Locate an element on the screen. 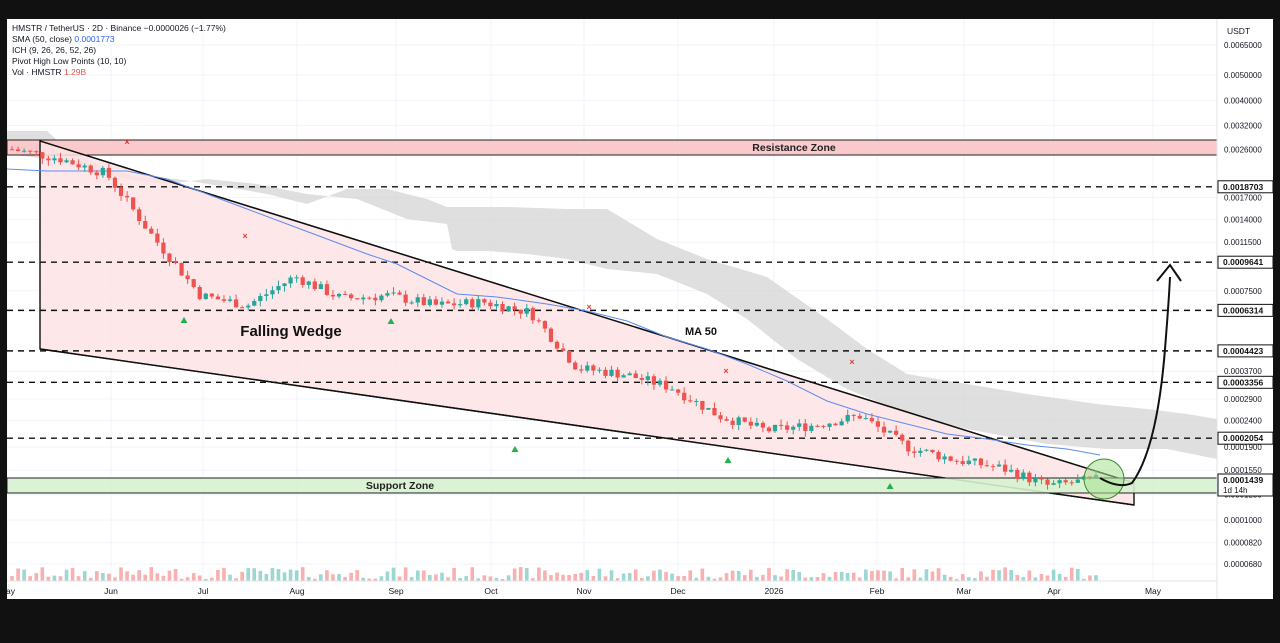 The image size is (1280, 643). x-tick-label: Feb is located at coordinates (877, 591).